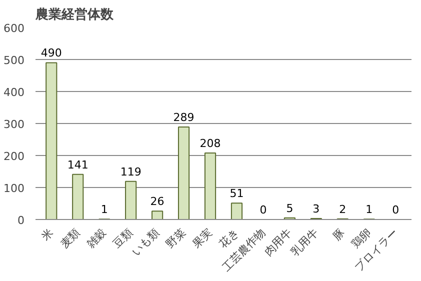 The image size is (421, 281). I want to click on y-tick-label: 200, so click(14, 156).